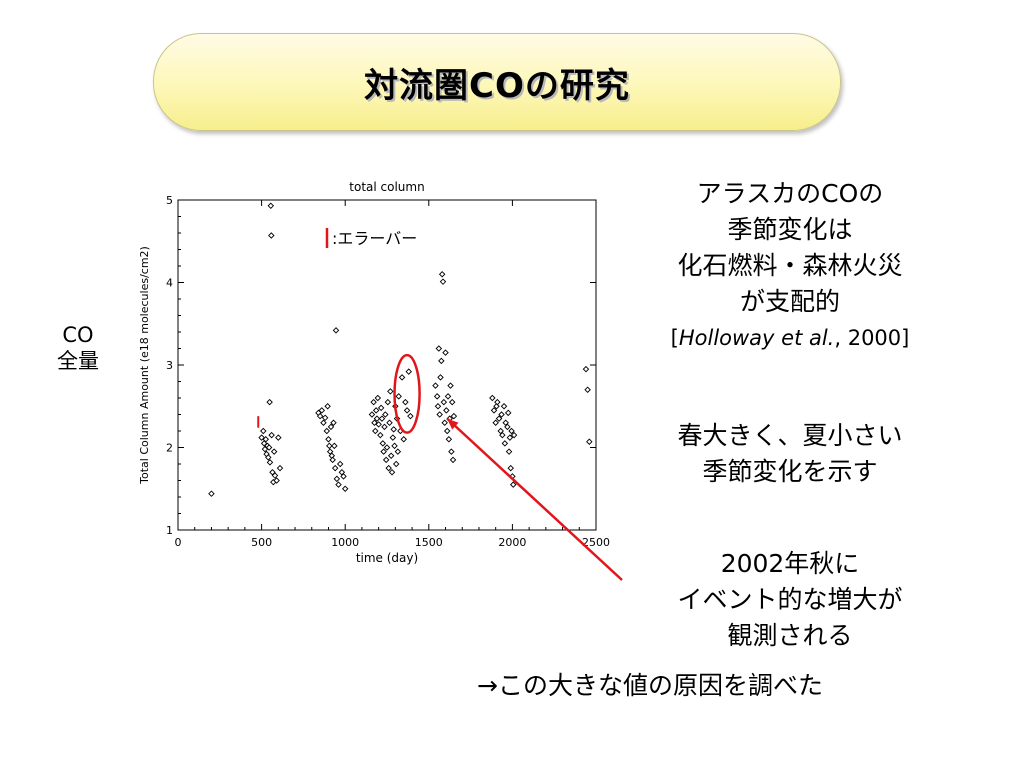 This screenshot has width=1024, height=768. Describe the element at coordinates (453, 424) in the screenshot. I see `event-arrow-head` at that location.